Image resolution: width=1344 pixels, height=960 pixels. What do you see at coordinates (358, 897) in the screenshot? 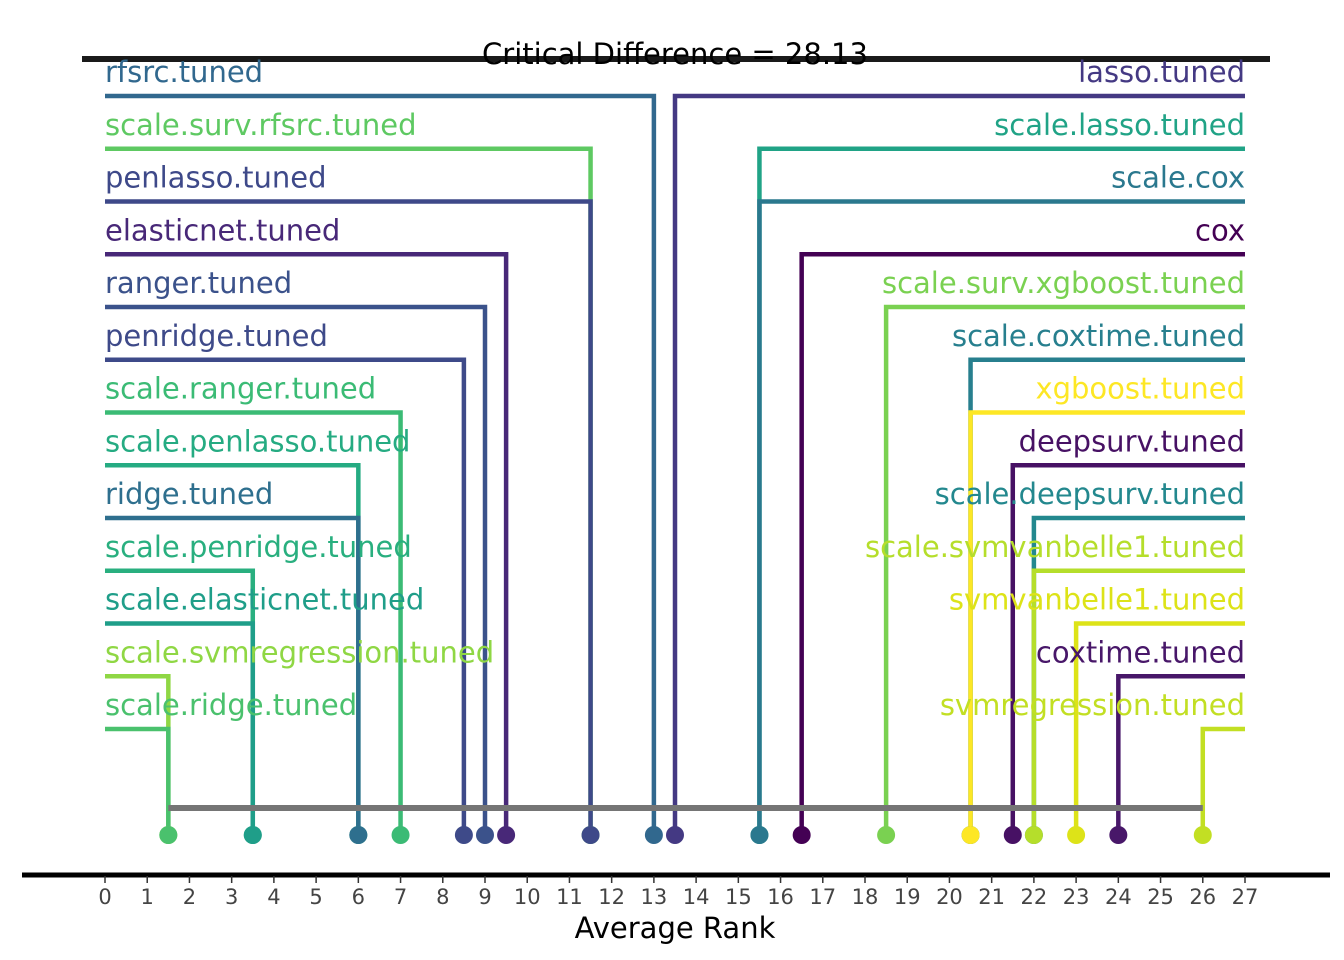
I see `tick-label-6: 6` at bounding box center [358, 897].